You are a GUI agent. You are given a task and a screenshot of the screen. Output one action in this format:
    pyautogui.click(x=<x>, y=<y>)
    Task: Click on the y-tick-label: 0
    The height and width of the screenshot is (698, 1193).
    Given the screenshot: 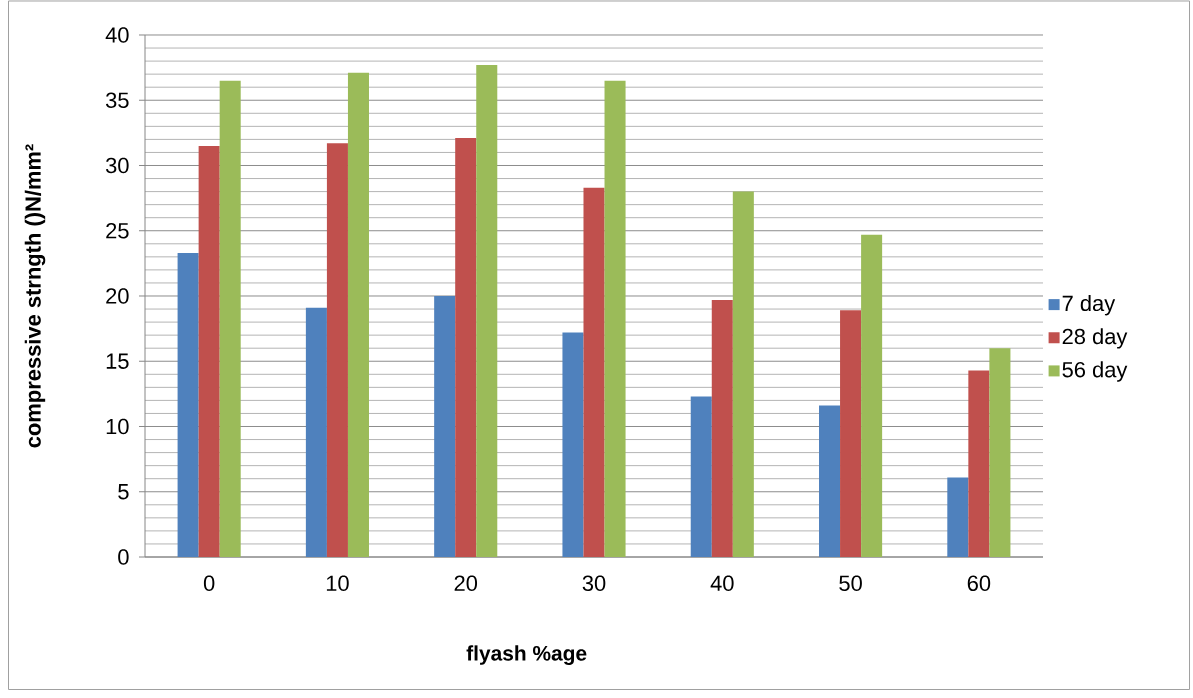 What is the action you would take?
    pyautogui.click(x=123, y=557)
    